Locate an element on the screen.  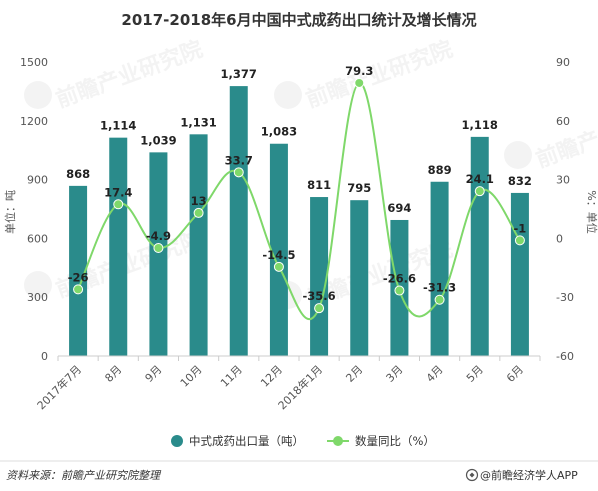
legend: 中式成药出口量（吨） 数量同比（%） is located at coordinates (303, 441).